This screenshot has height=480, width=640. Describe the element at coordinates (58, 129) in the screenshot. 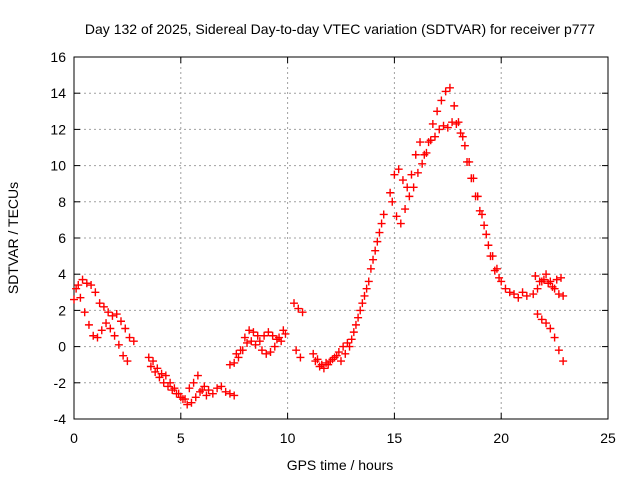

I see `y-tick-label: 12` at that location.